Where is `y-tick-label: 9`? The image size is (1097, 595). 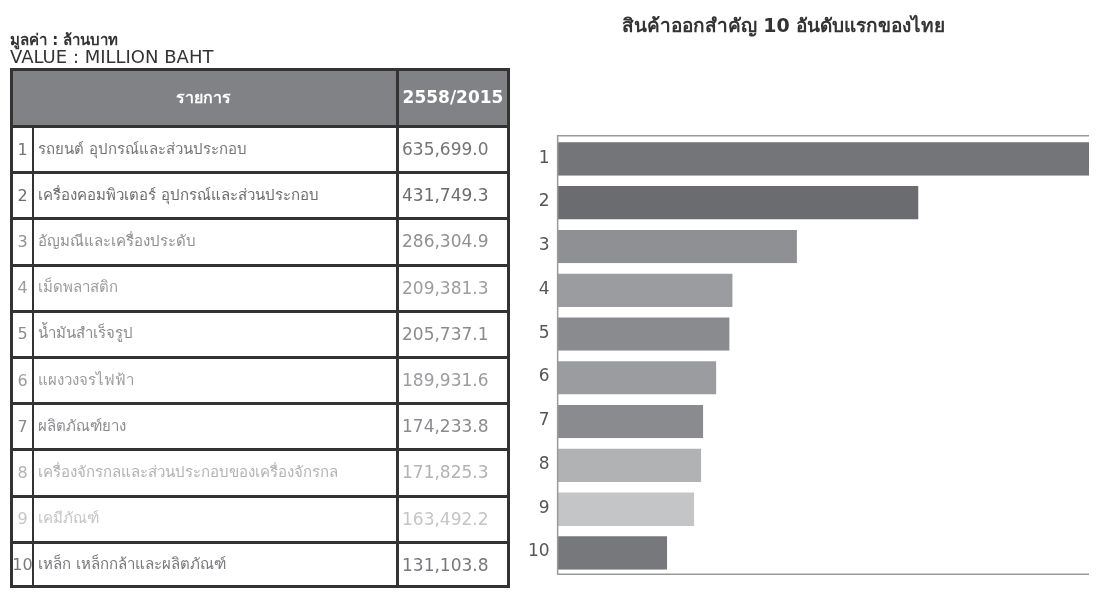
y-tick-label: 9 is located at coordinates (22, 519).